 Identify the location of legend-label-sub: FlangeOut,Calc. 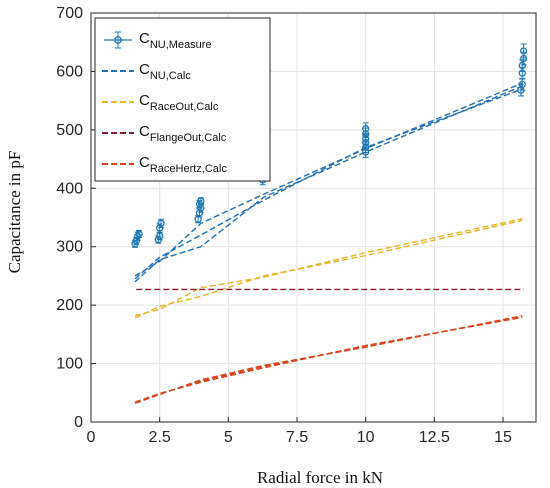
(188, 138).